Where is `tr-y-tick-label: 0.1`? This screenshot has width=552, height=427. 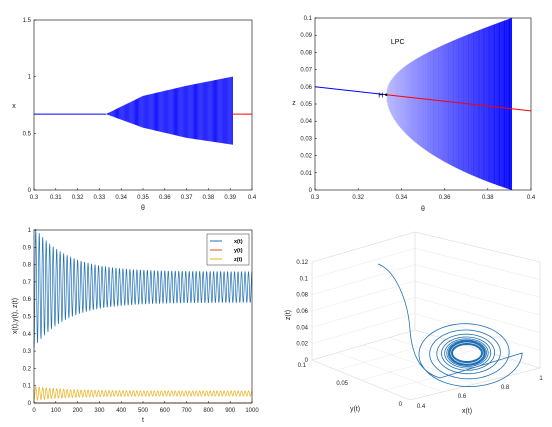 tr-y-tick-label: 0.1 is located at coordinates (308, 19).